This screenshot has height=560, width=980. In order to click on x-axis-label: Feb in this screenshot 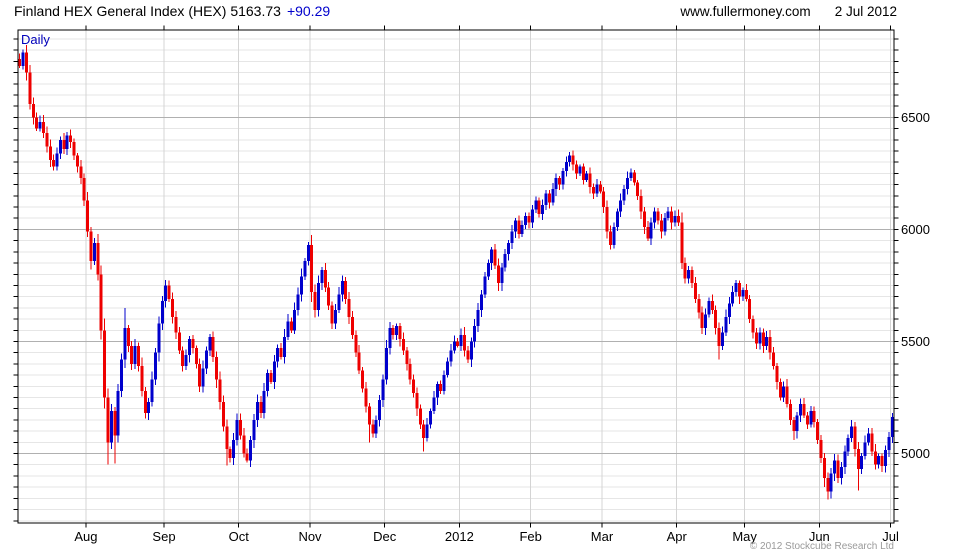, I will do `click(530, 536)`.